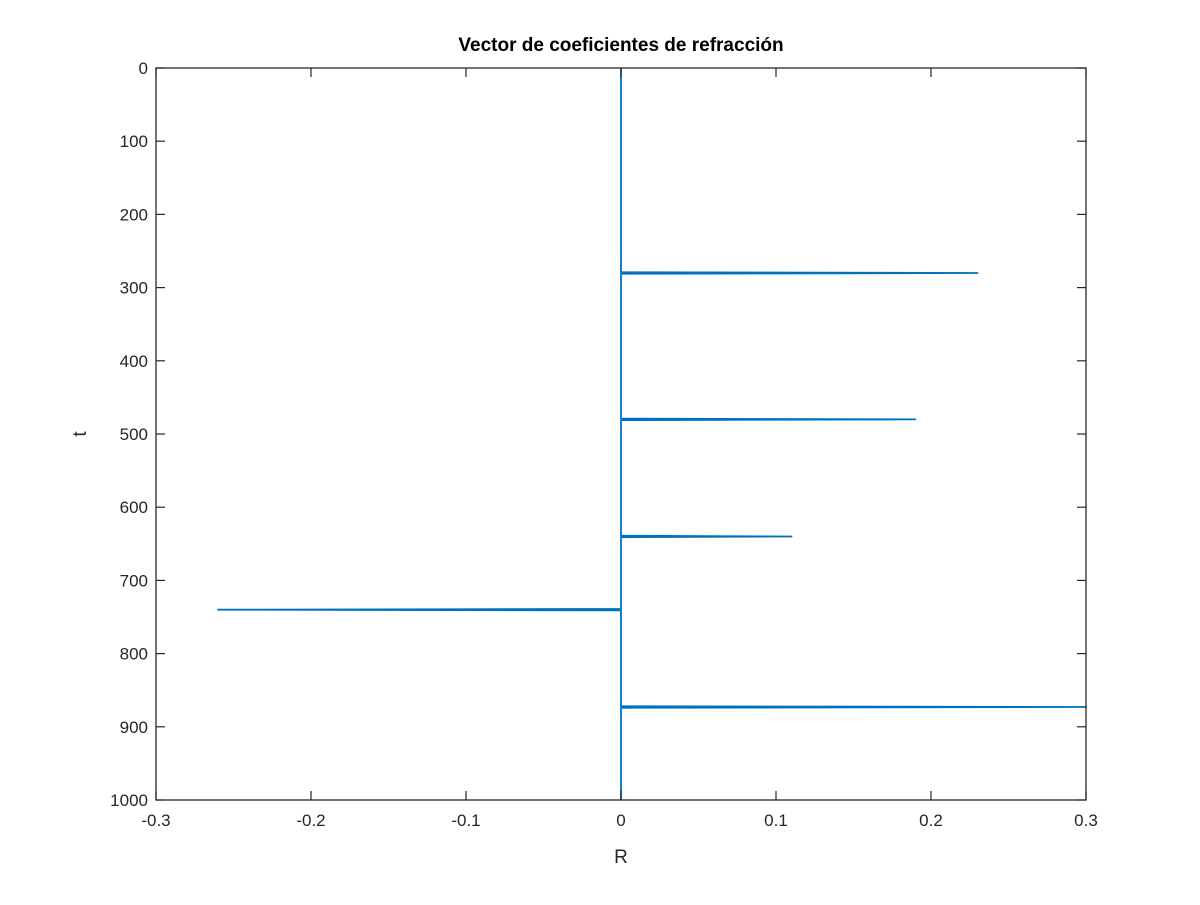 This screenshot has width=1200, height=905. I want to click on y-tick-label: 1000, so click(129, 800).